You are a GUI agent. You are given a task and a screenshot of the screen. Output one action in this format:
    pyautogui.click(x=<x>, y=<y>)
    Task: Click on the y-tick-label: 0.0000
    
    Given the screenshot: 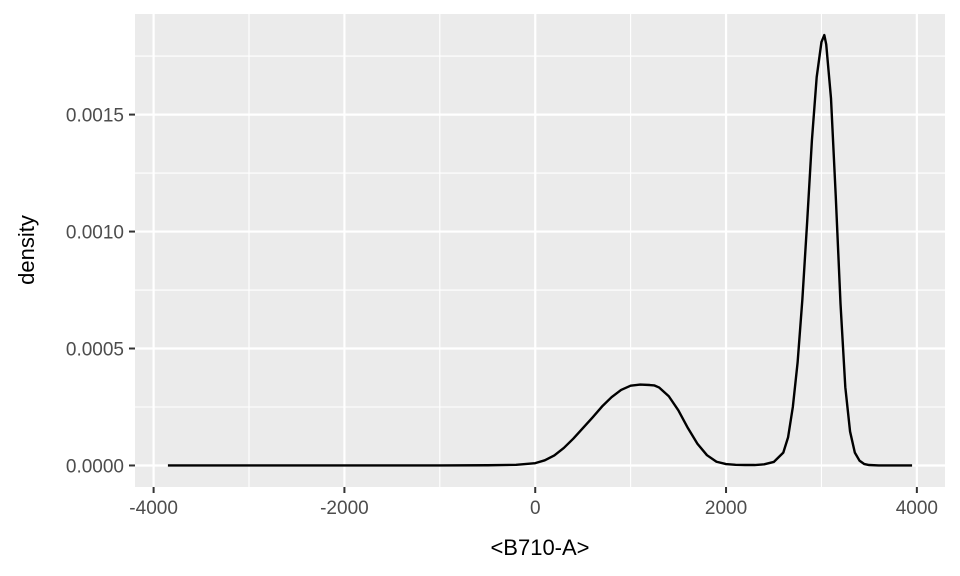 What is the action you would take?
    pyautogui.click(x=95, y=466)
    